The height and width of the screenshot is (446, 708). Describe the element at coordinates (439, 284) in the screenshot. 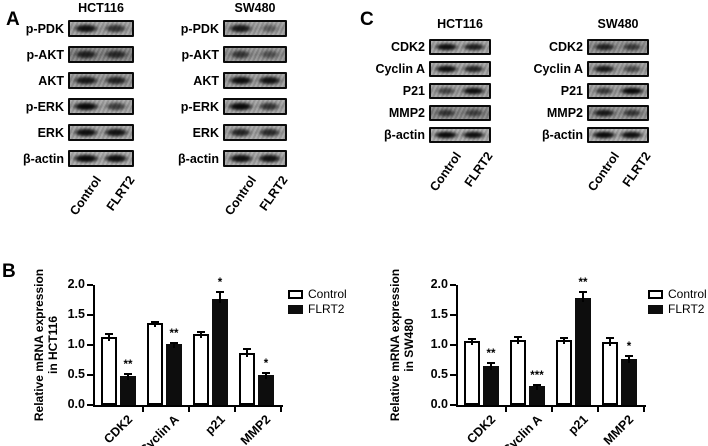

I see `y-tick-label: 2.0` at that location.